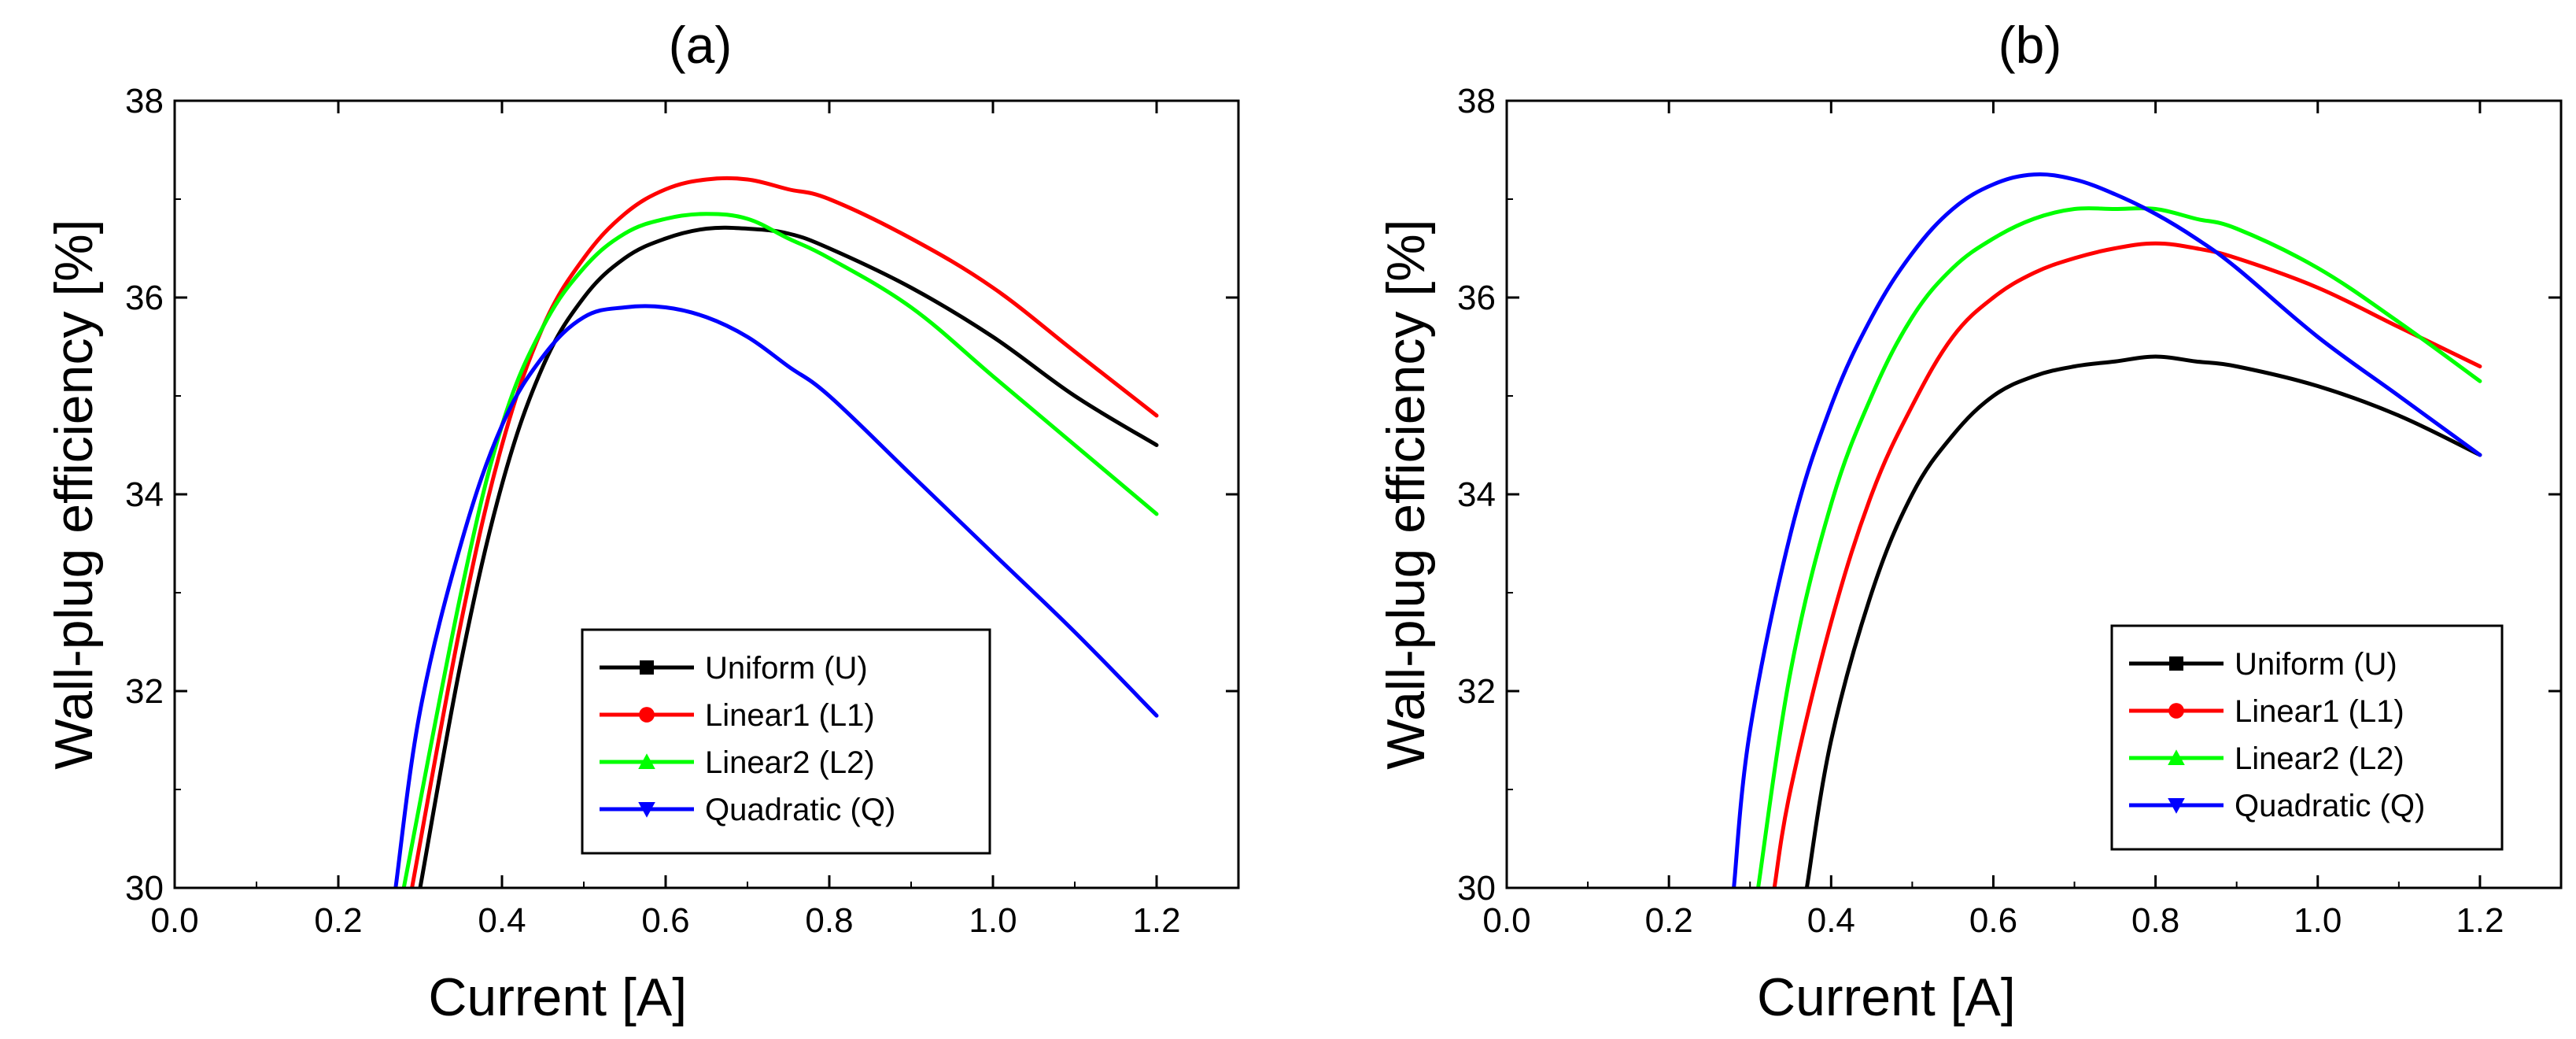 This screenshot has width=2576, height=1039. What do you see at coordinates (701, 45) in the screenshot?
I see `chart-title: (a)` at bounding box center [701, 45].